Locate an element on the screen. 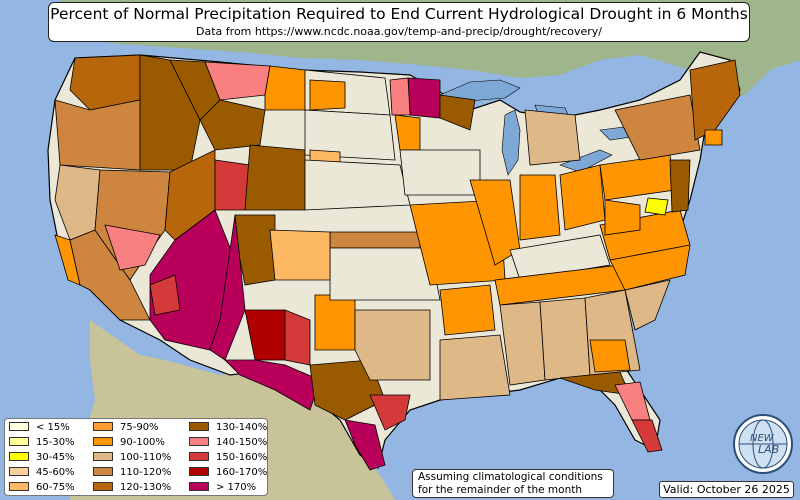 This screenshot has height=500, width=800. legend-item: 110-120% is located at coordinates (132, 473).